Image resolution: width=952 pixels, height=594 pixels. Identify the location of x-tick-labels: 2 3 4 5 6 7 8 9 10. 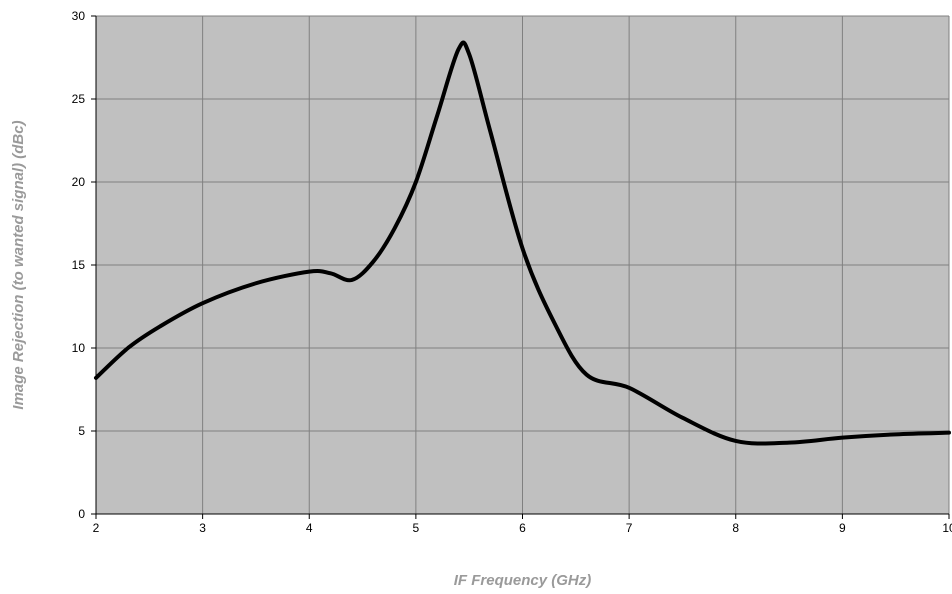
(522, 528).